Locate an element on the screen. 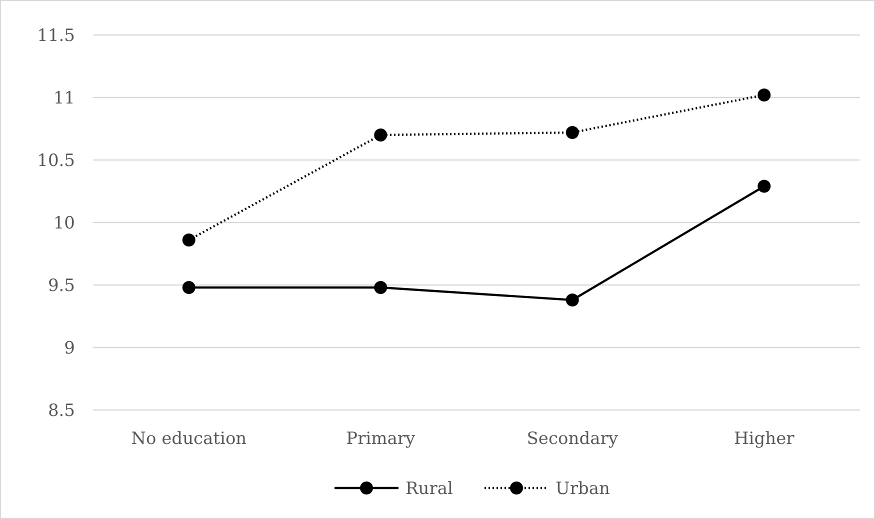  y-tick-label: 8.5 is located at coordinates (61, 410).